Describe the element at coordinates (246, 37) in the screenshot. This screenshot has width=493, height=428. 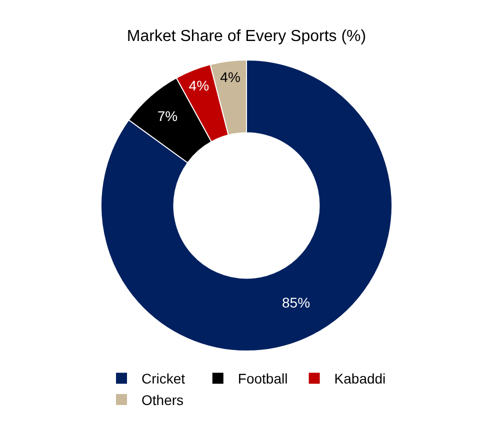
I see `chart-title: Market Share of Every Sports (%)` at that location.